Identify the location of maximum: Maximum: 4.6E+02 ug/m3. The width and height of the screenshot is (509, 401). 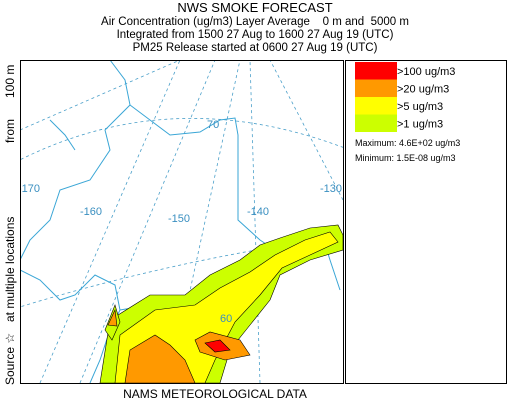
(407, 143).